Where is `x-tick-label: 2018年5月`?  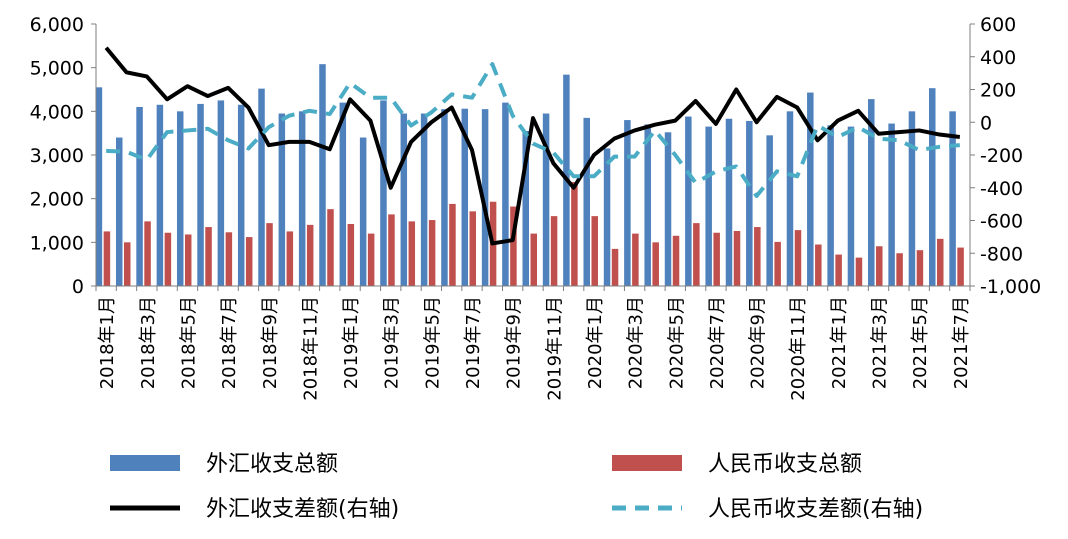
x-tick-label: 2018年5月 is located at coordinates (188, 342).